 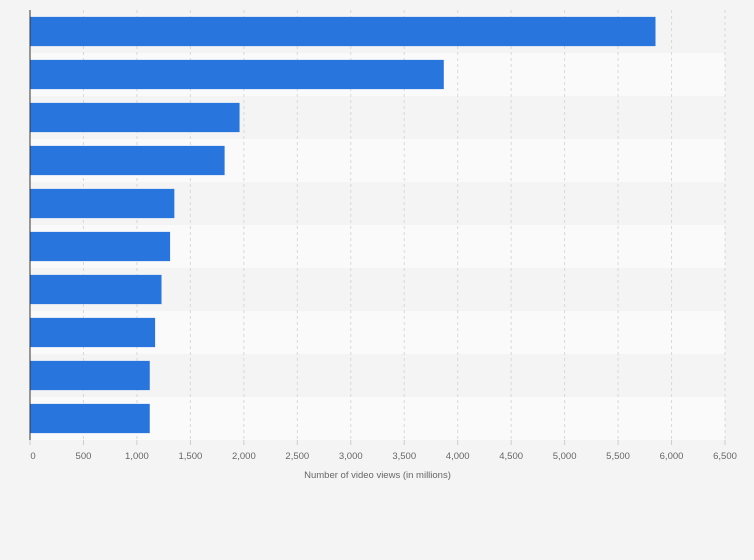 What do you see at coordinates (190, 456) in the screenshot?
I see `x-tick-label: 1,500` at bounding box center [190, 456].